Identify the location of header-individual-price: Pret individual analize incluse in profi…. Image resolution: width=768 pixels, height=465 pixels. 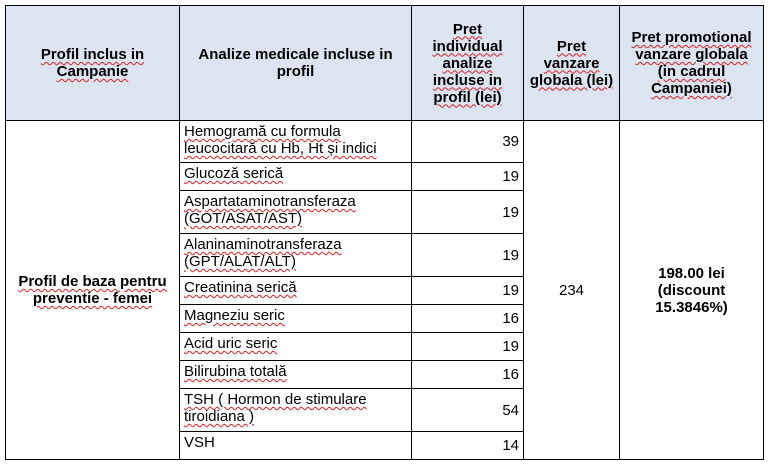
(467, 63).